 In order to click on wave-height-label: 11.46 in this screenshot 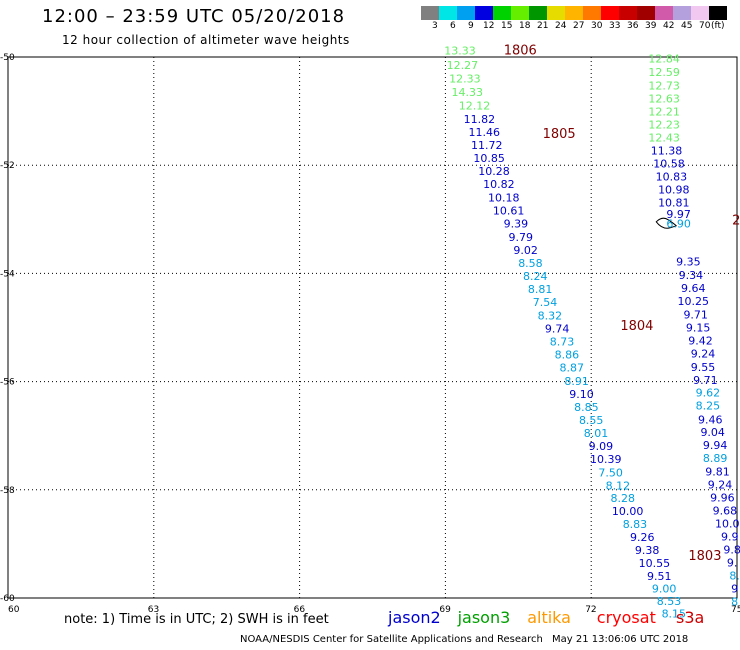, I will do `click(485, 132)`.